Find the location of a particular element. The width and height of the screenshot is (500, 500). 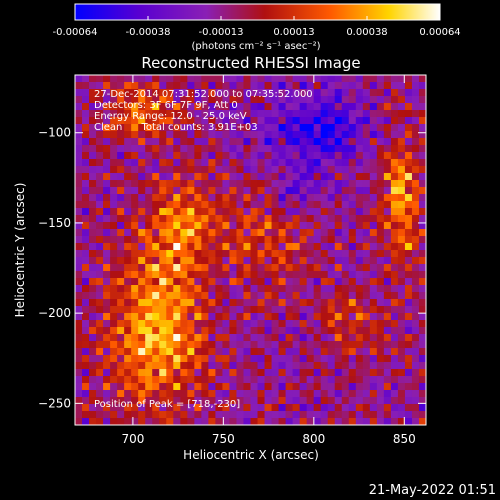

x-tick-label: 800 is located at coordinates (313, 439).